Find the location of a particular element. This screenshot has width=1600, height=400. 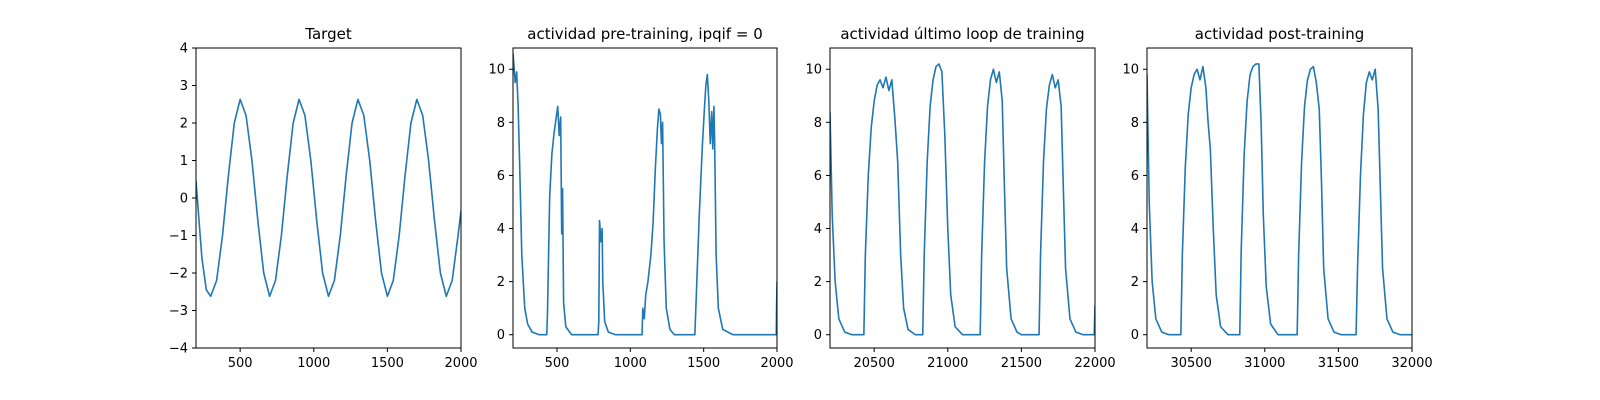

x-tick-label: 21000 is located at coordinates (947, 363).